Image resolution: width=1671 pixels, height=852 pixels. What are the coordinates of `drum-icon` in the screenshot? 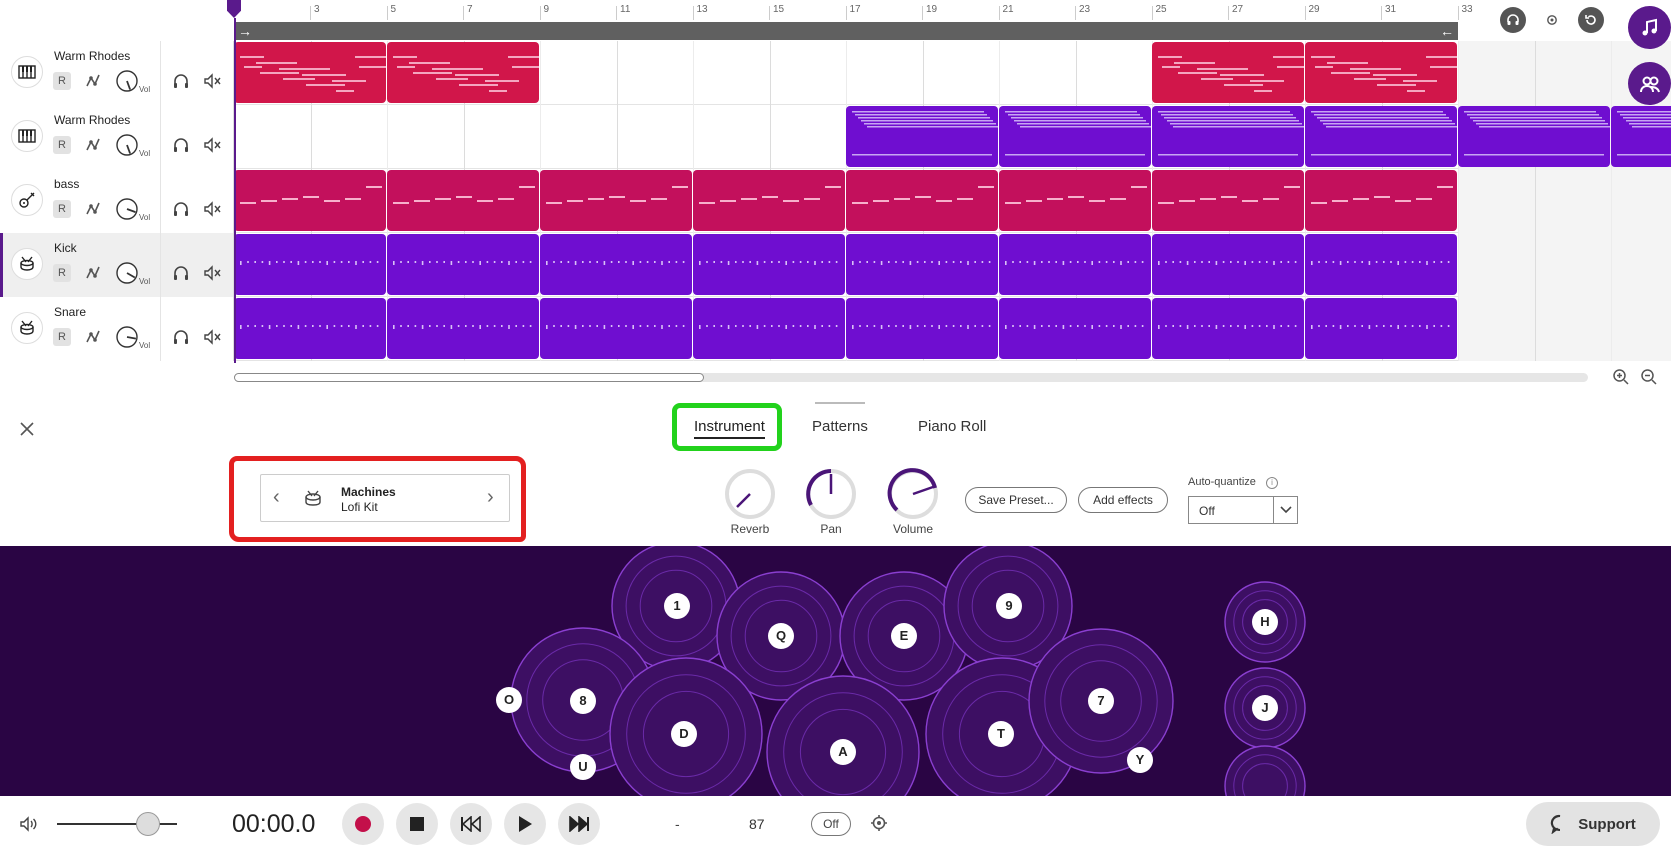 It's located at (27, 328).